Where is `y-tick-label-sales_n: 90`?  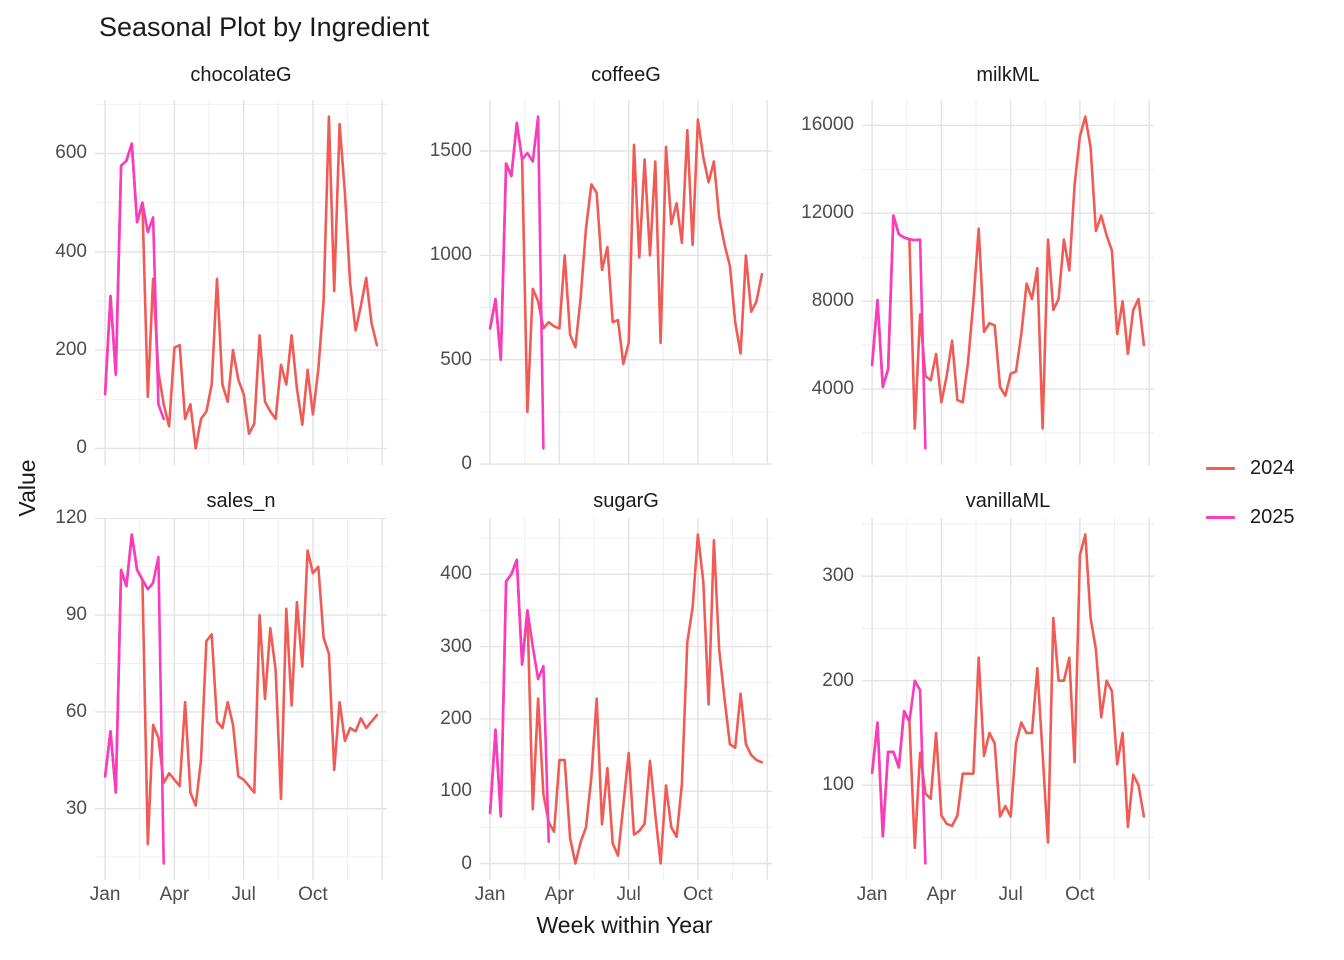
y-tick-label-sales_n: 90 is located at coordinates (76, 615).